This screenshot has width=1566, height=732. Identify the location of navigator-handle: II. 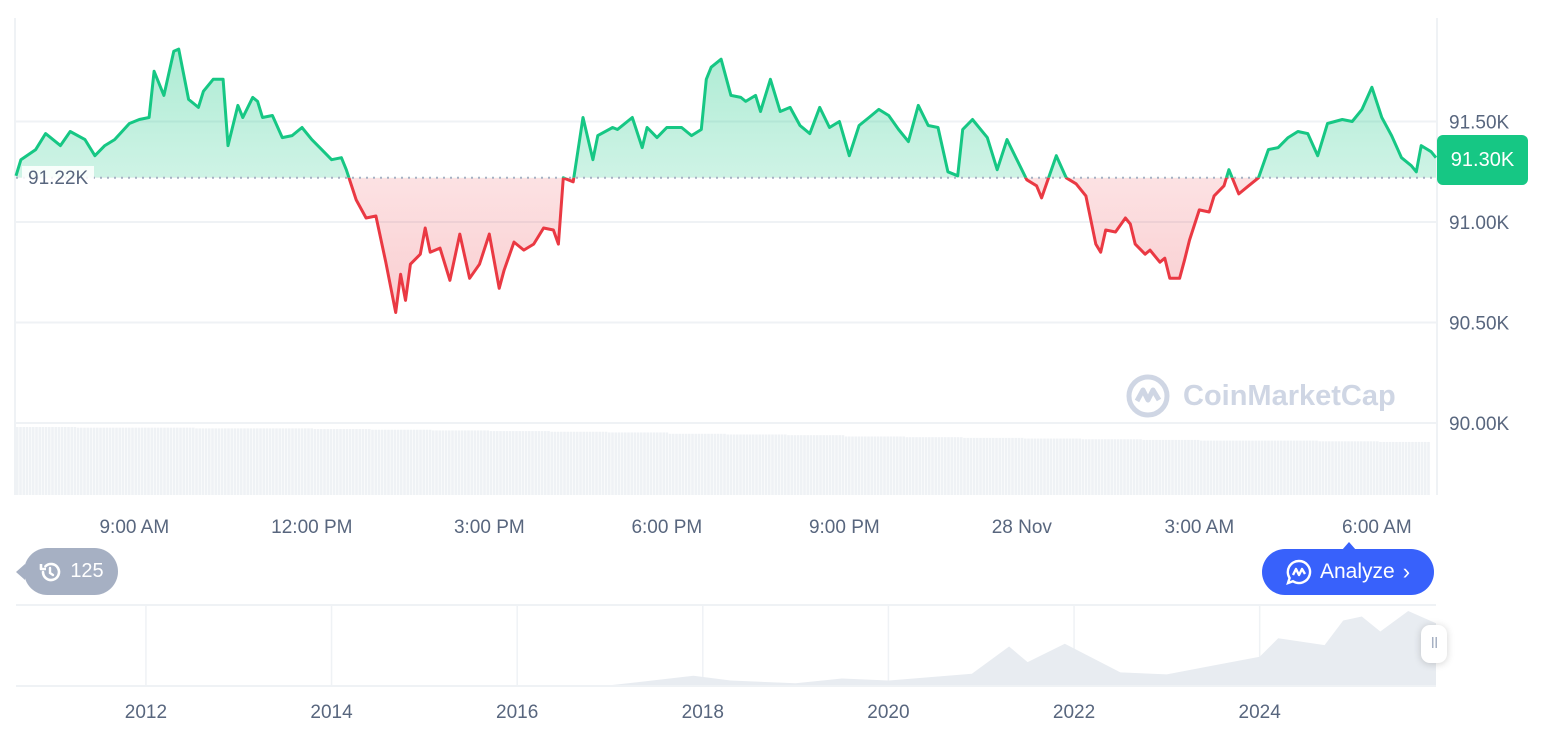
(1434, 644).